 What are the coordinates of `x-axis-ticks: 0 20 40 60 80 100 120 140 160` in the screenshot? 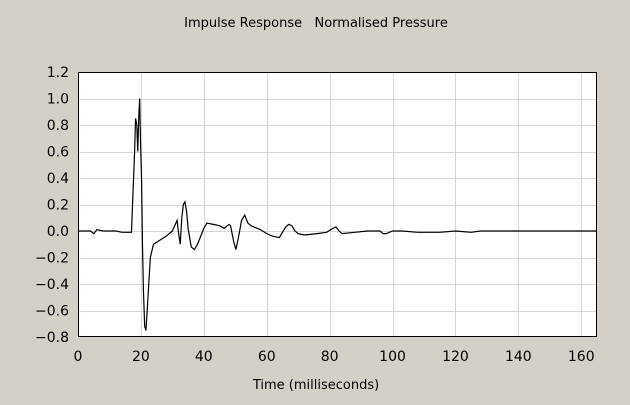 It's located at (334, 357).